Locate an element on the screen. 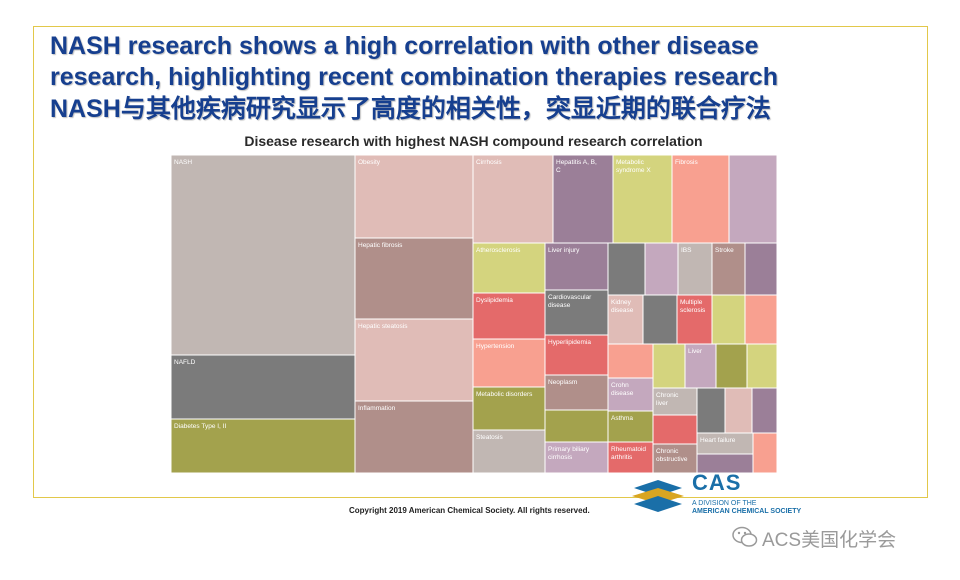 The height and width of the screenshot is (580, 960). treemap-cell: Hypertension is located at coordinates (509, 363).